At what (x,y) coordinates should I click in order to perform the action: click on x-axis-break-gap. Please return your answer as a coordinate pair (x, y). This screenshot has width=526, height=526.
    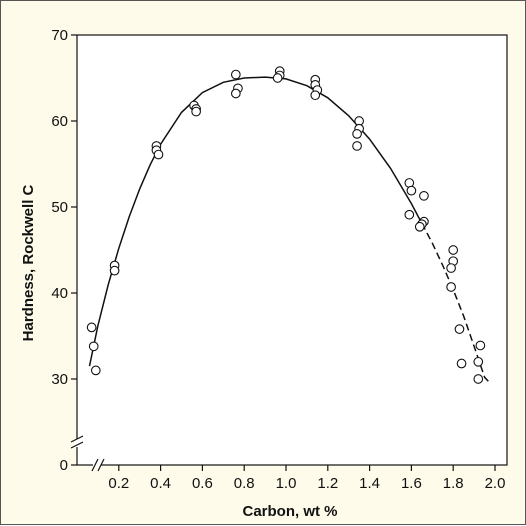
    Looking at the image, I should click on (97, 465).